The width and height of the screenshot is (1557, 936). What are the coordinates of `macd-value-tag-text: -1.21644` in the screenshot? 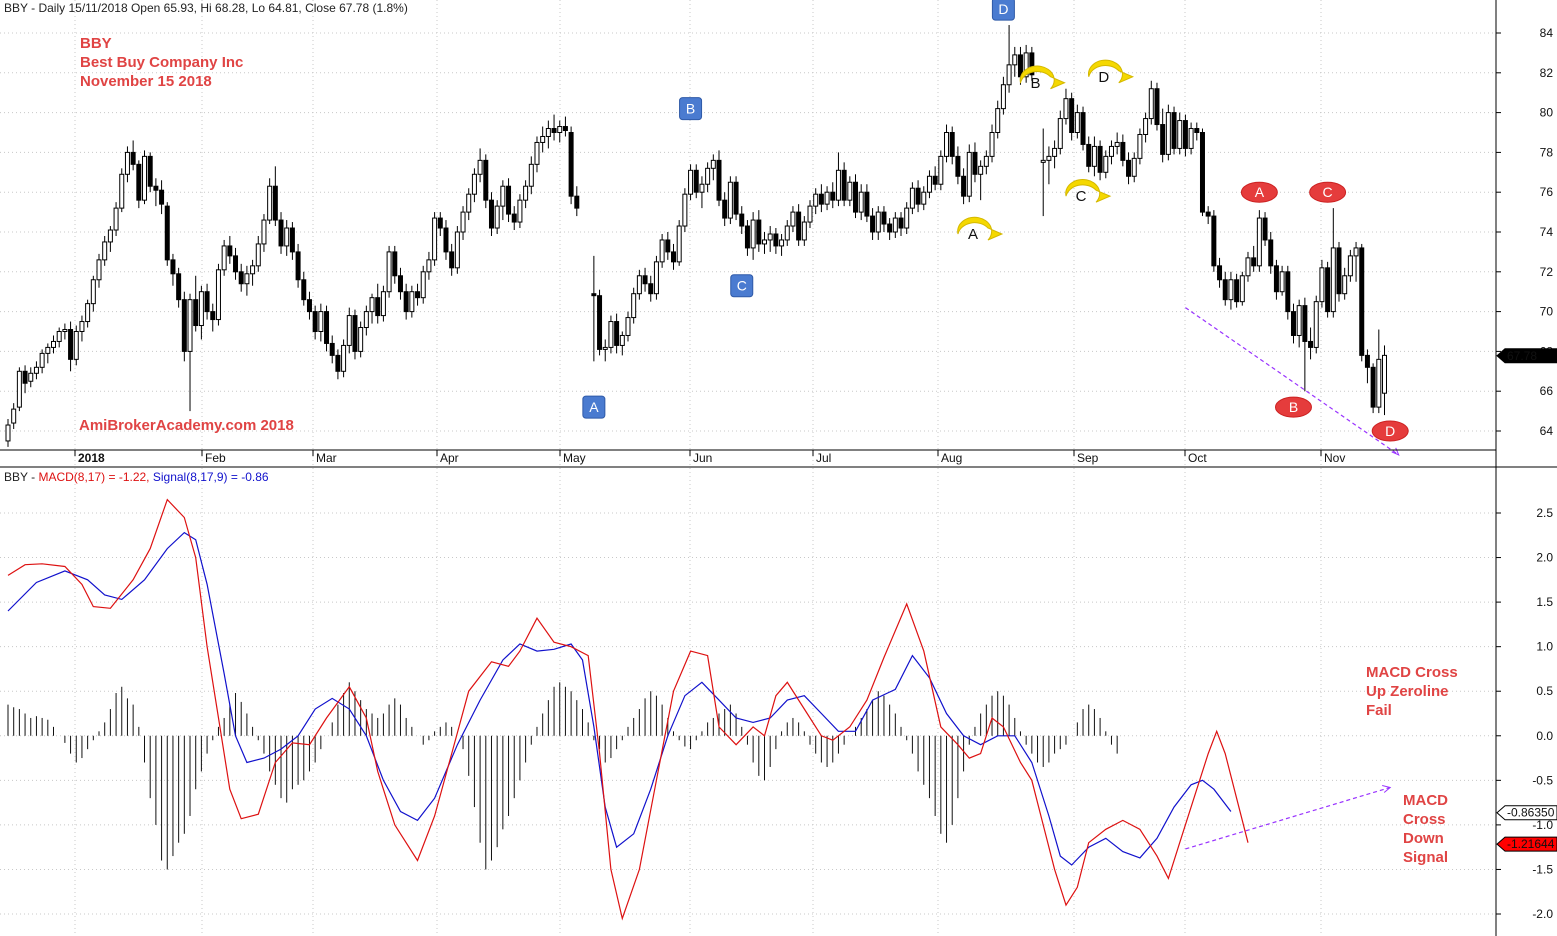 It's located at (1531, 844).